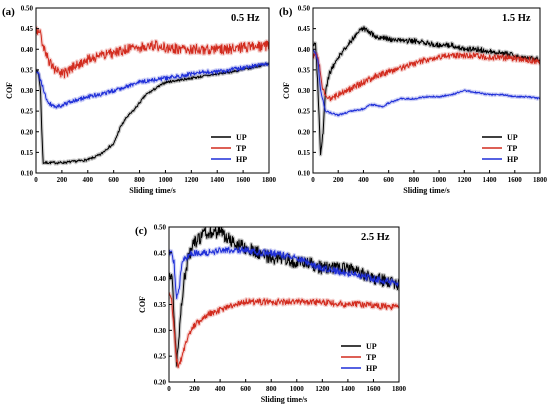 Image resolution: width=550 pixels, height=412 pixels. I want to click on frequency-annotation: 1.5 Hz, so click(516, 18).